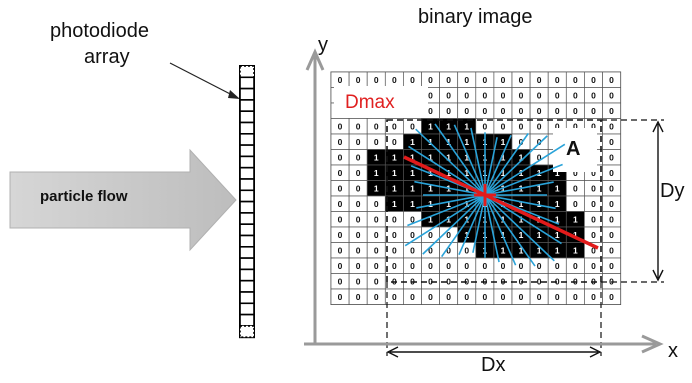  I want to click on photodiode-array, so click(247, 202).